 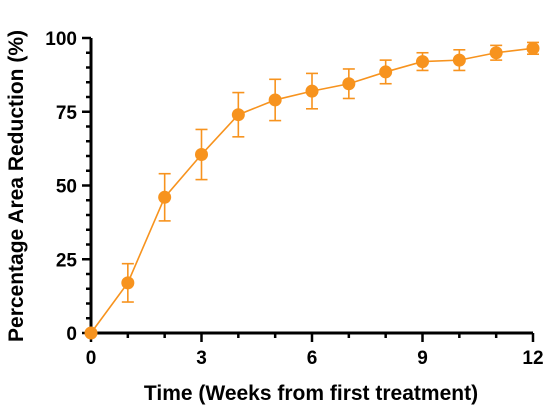 I want to click on x-tick-label: 3, so click(x=201, y=358).